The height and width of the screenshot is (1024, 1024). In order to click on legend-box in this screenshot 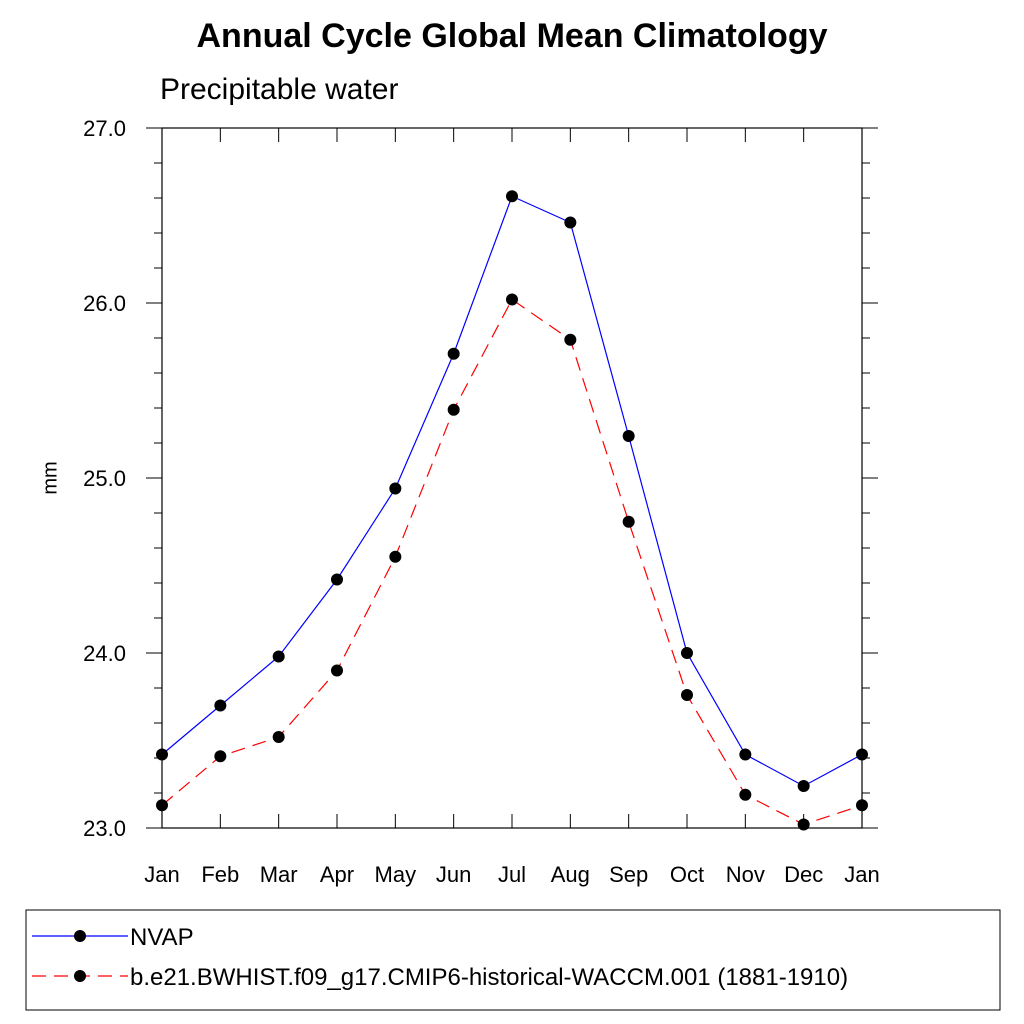, I will do `click(513, 960)`.